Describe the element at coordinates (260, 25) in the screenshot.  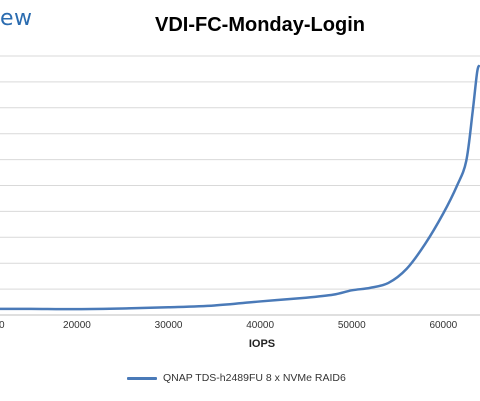
I see `chart-title: VDI-FC-Monday-Login` at that location.